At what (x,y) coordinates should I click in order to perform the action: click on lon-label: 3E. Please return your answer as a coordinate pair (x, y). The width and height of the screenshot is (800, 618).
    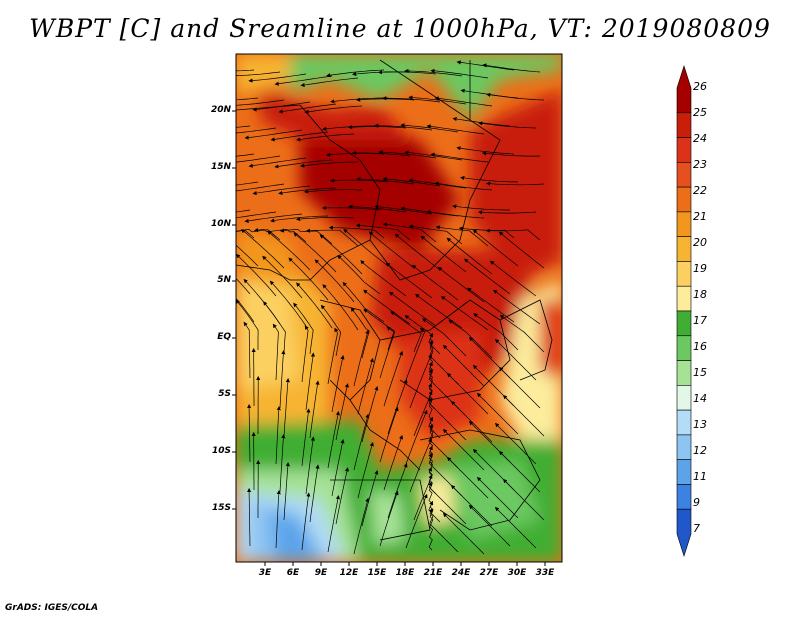
    Looking at the image, I should click on (265, 573).